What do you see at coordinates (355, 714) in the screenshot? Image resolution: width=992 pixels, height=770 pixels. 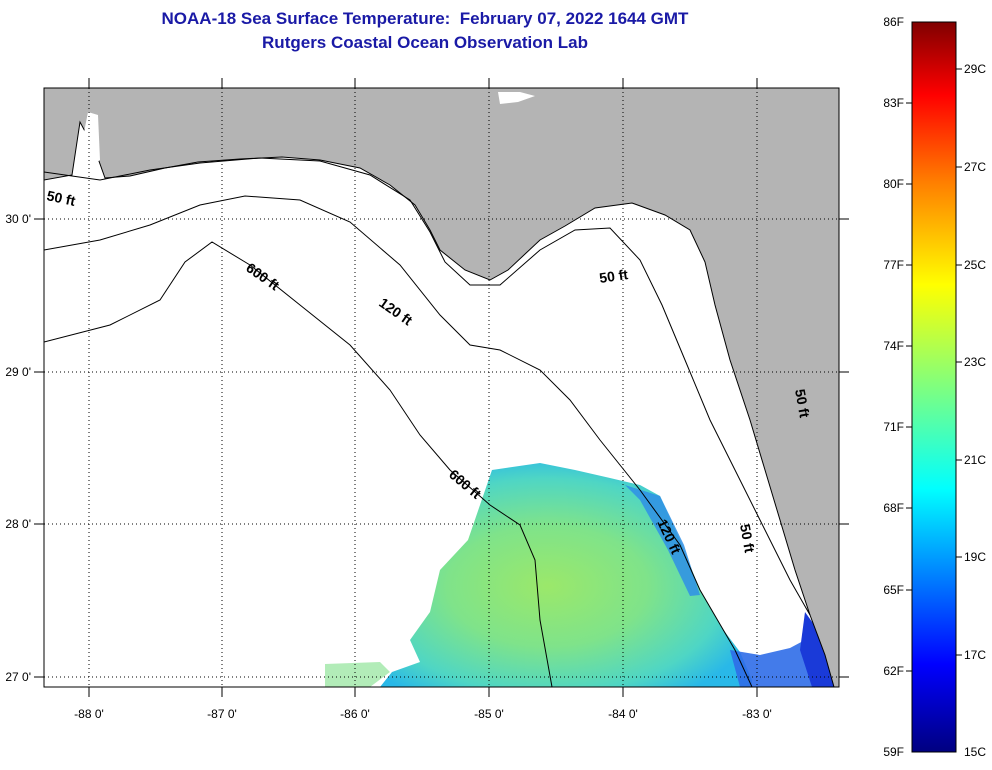 I see `longitude-label: -86 0'` at bounding box center [355, 714].